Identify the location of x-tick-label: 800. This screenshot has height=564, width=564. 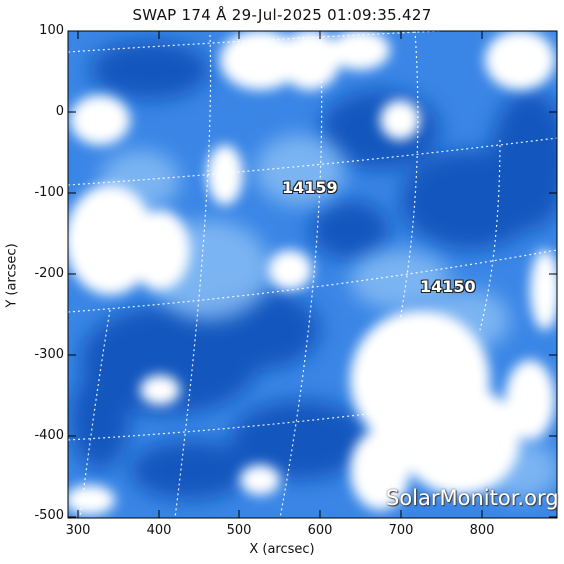
(482, 530).